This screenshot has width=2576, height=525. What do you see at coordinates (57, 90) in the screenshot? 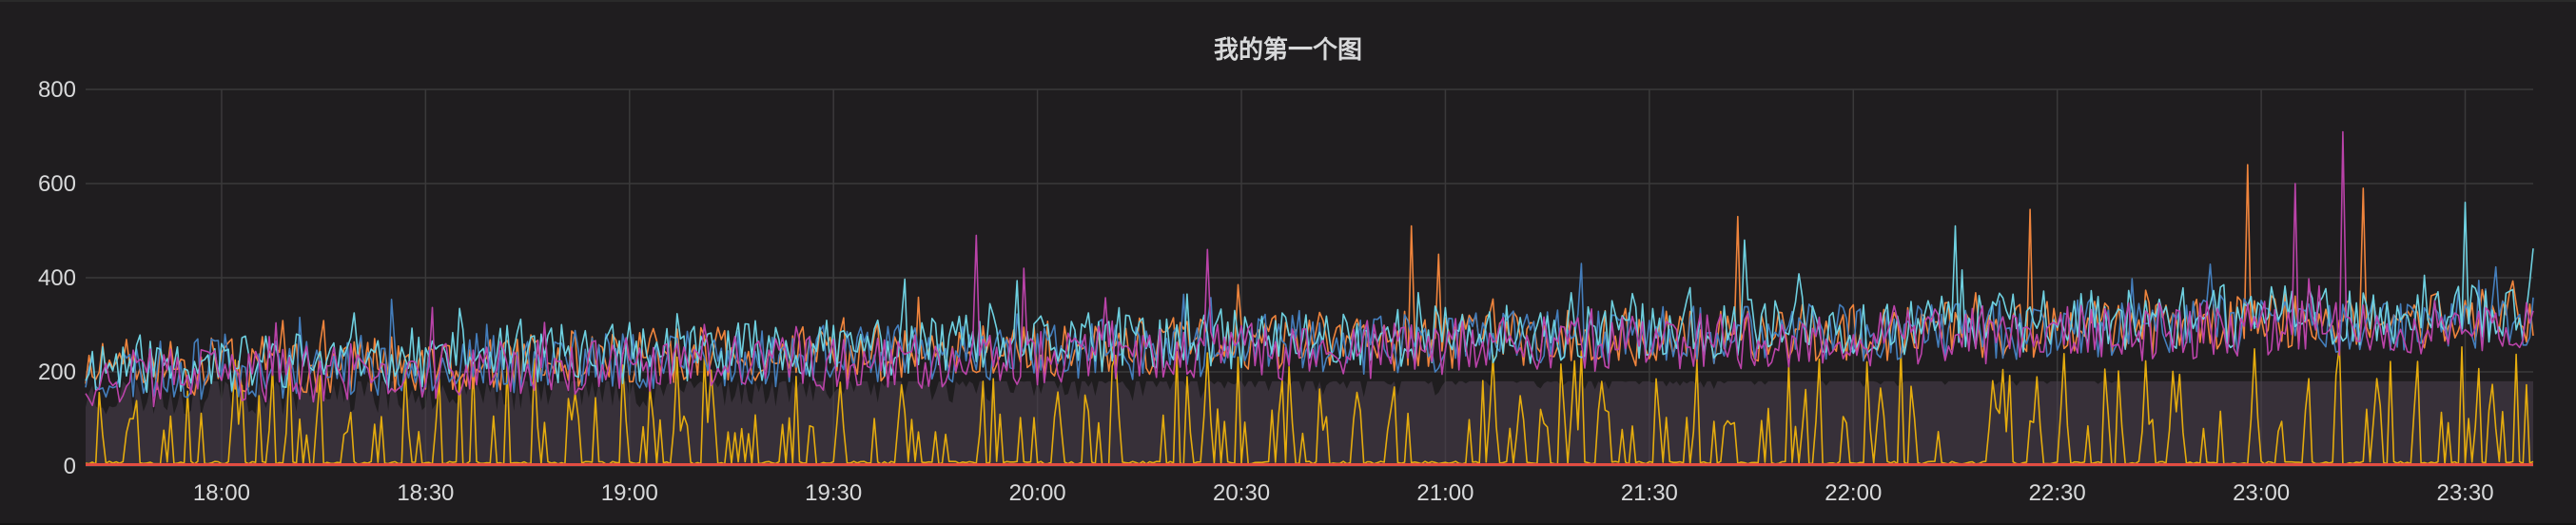
I see `y-tick-label: 800` at bounding box center [57, 90].